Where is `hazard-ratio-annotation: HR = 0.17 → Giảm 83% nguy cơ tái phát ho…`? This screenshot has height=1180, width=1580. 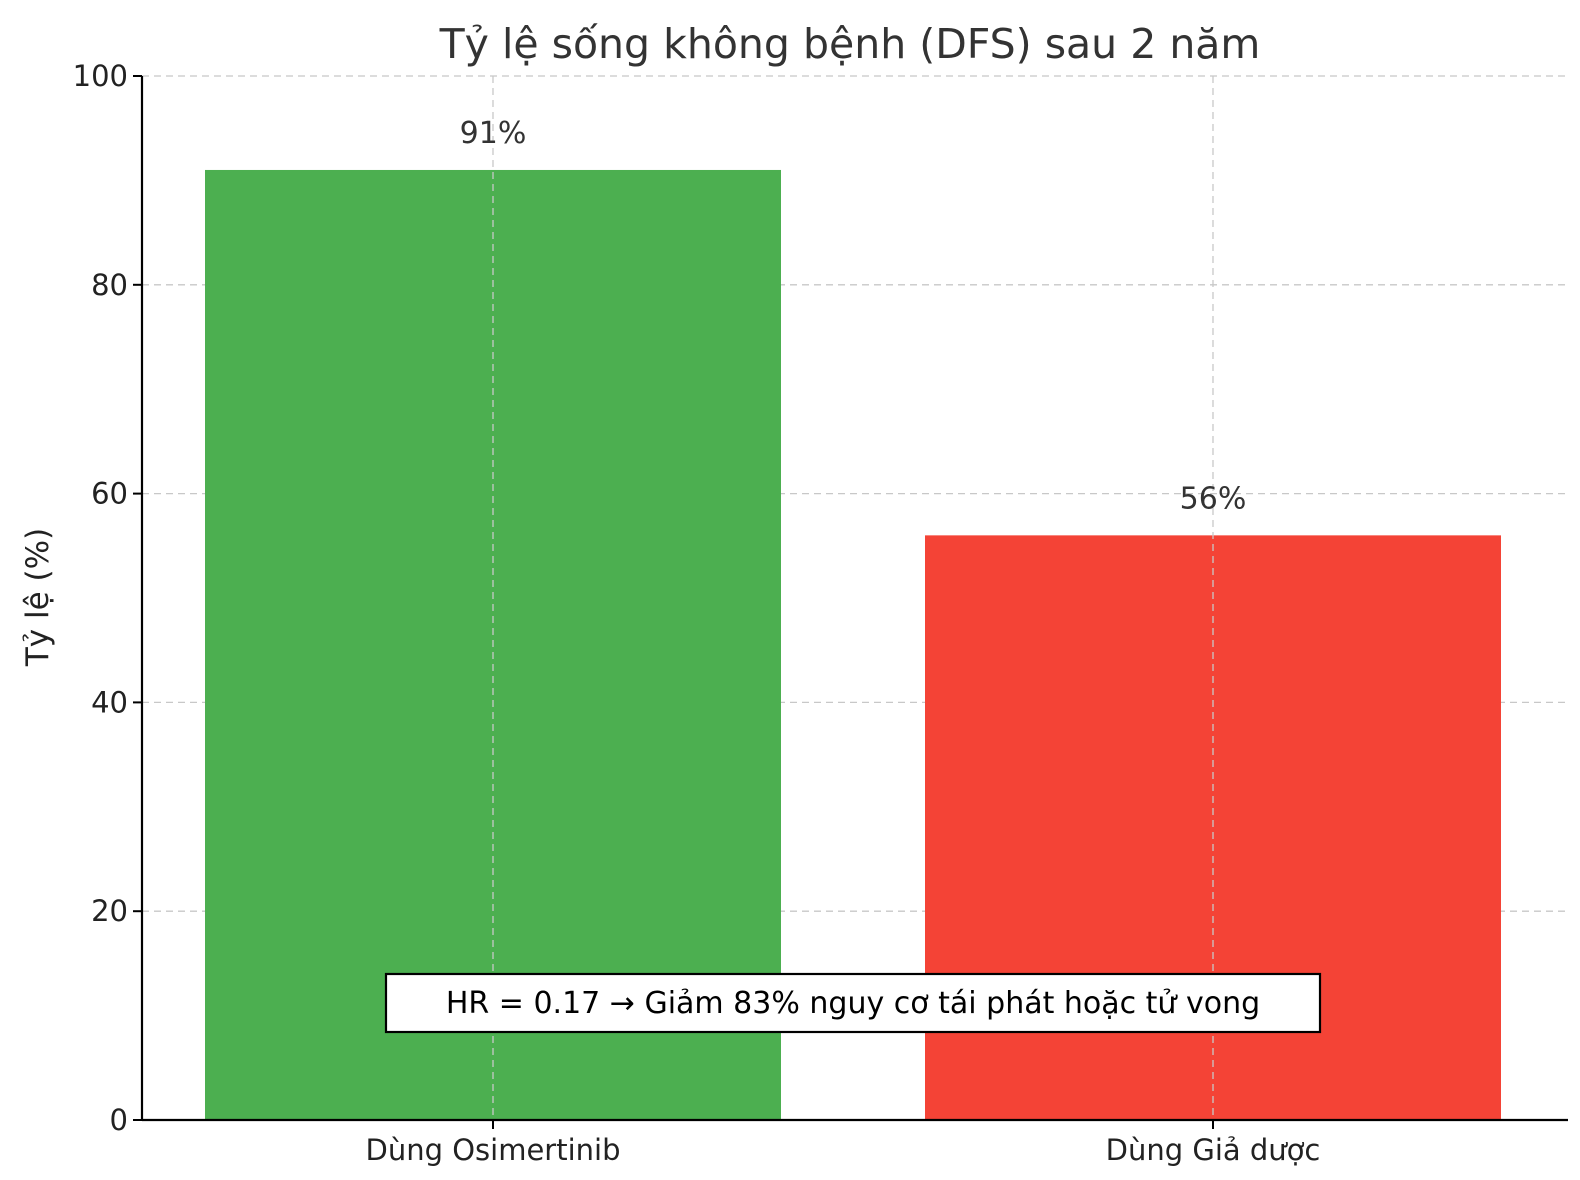 hazard-ratio-annotation: HR = 0.17 → Giảm 83% nguy cơ tái phát ho… is located at coordinates (853, 1003).